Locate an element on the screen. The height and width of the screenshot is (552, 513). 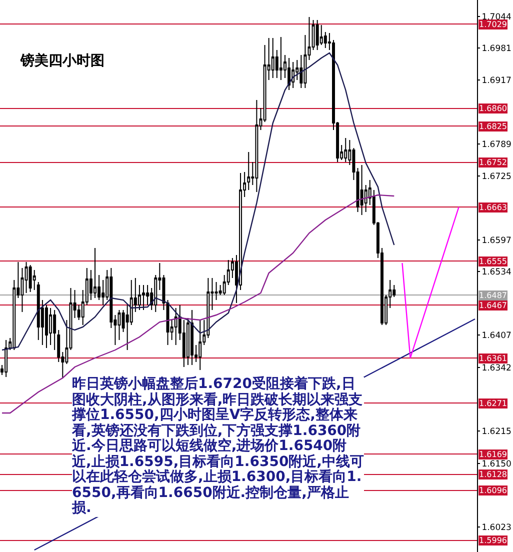
ref-line-label: 1.6467 is located at coordinates (493, 305).